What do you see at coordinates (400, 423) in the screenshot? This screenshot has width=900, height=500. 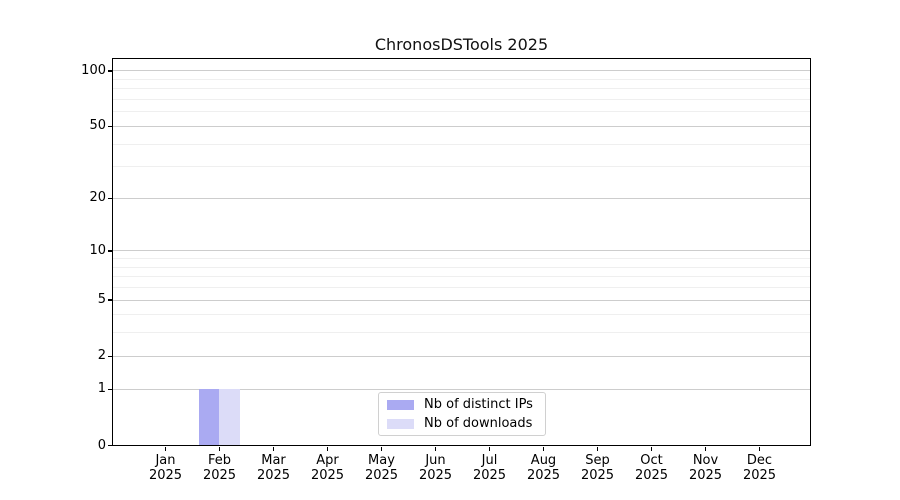 I see `legend-swatch-downloads` at bounding box center [400, 423].